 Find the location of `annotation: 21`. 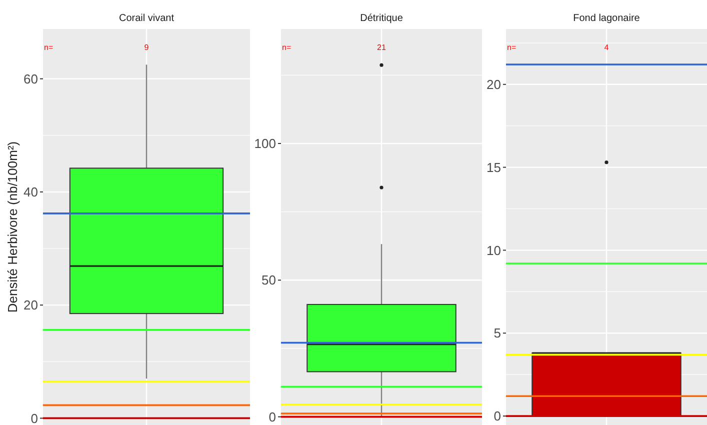

annotation: 21 is located at coordinates (381, 47).